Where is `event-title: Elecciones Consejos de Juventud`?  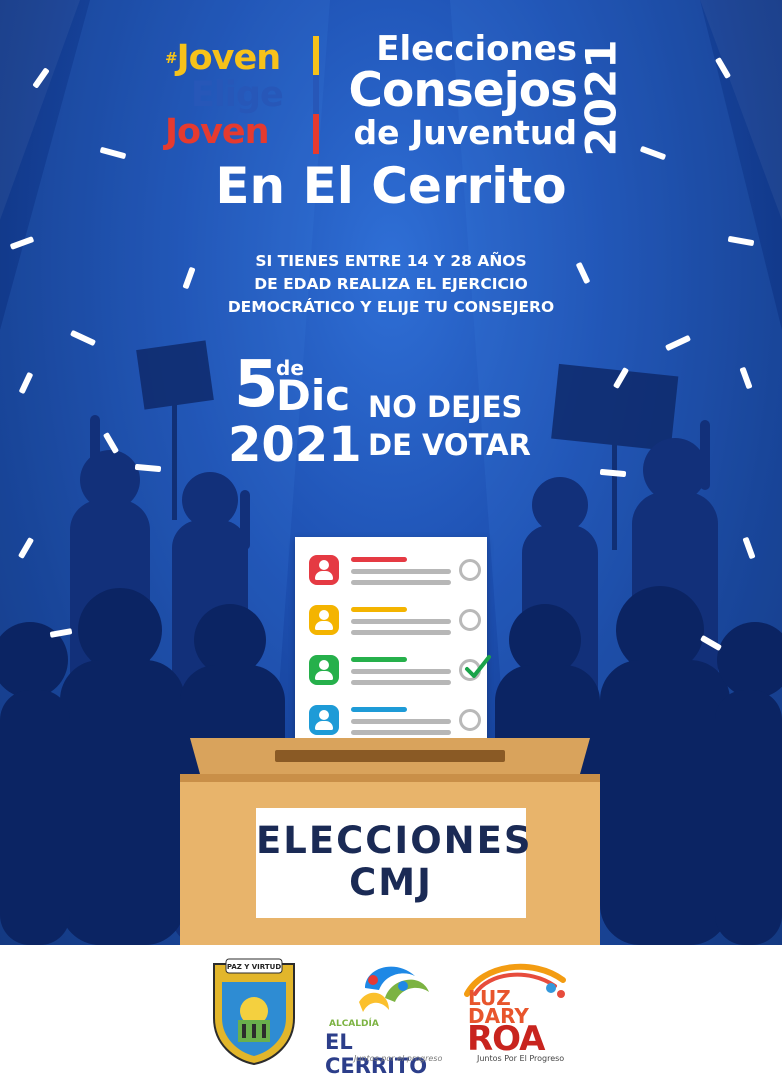 event-title: Elecciones Consejos de Juventud is located at coordinates (452, 90).